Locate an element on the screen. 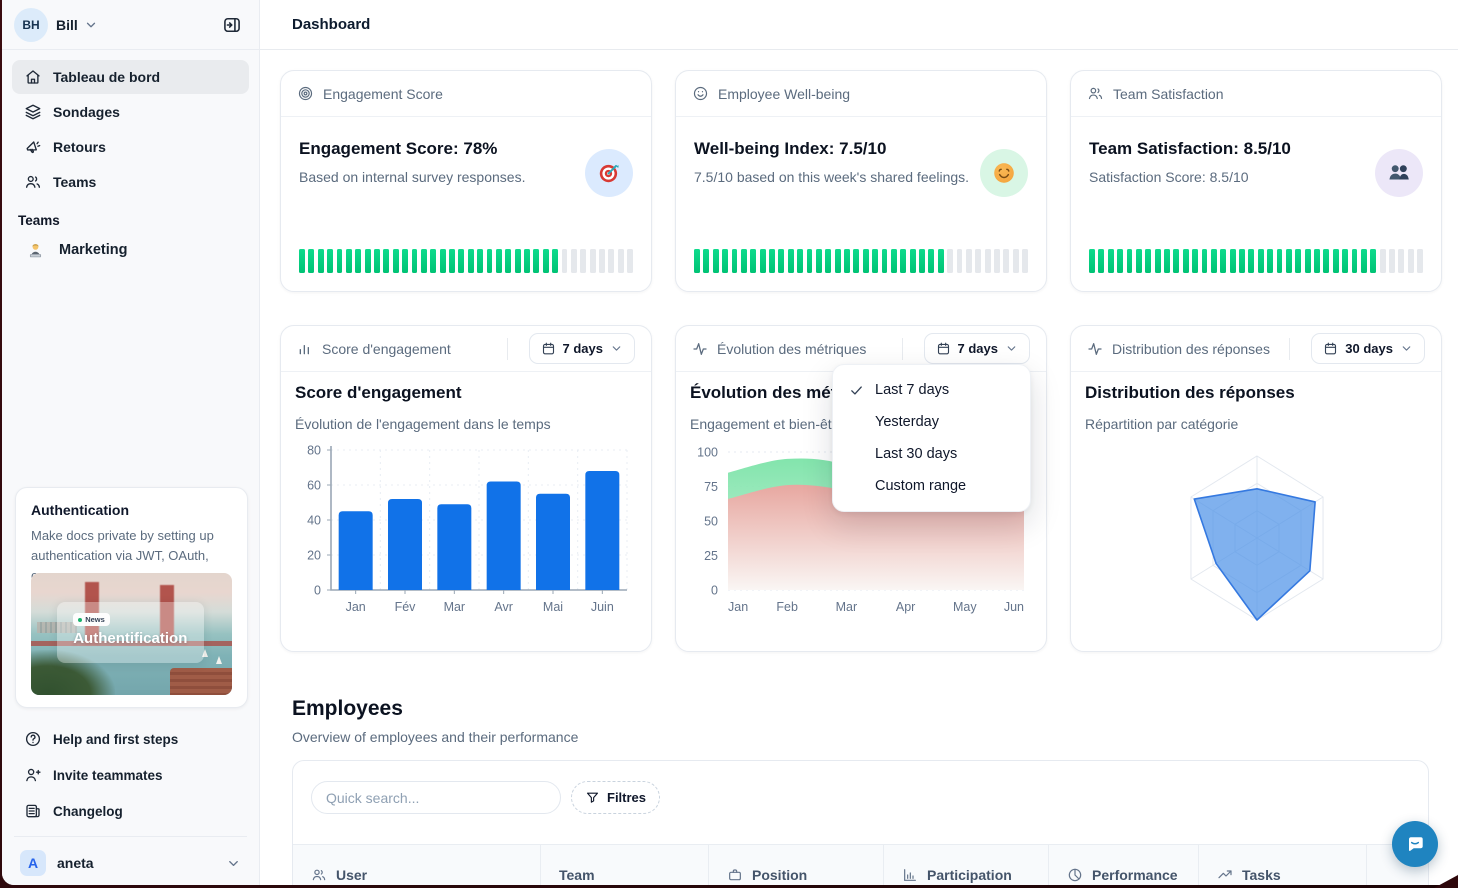 Image resolution: width=1458 pixels, height=888 pixels. funnel-icon is located at coordinates (592, 797).